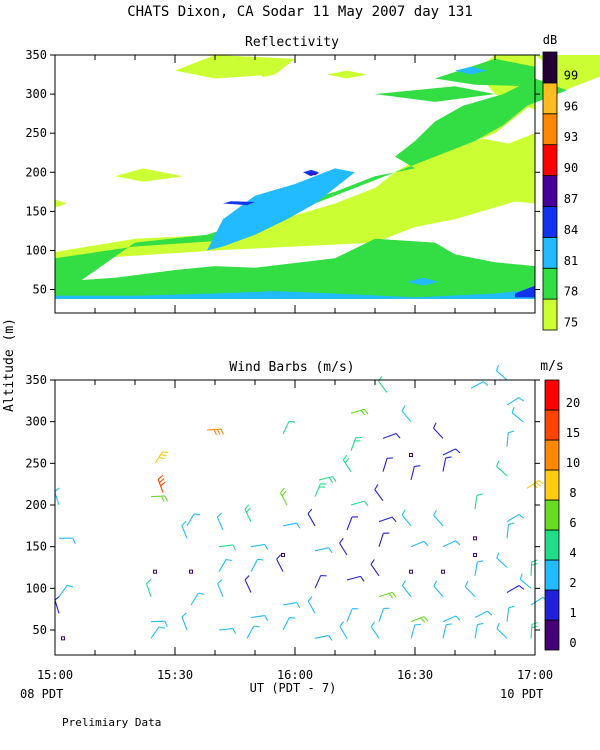  What do you see at coordinates (550, 40) in the screenshot?
I see `reflectivity-cbar-unit: dB` at bounding box center [550, 40].